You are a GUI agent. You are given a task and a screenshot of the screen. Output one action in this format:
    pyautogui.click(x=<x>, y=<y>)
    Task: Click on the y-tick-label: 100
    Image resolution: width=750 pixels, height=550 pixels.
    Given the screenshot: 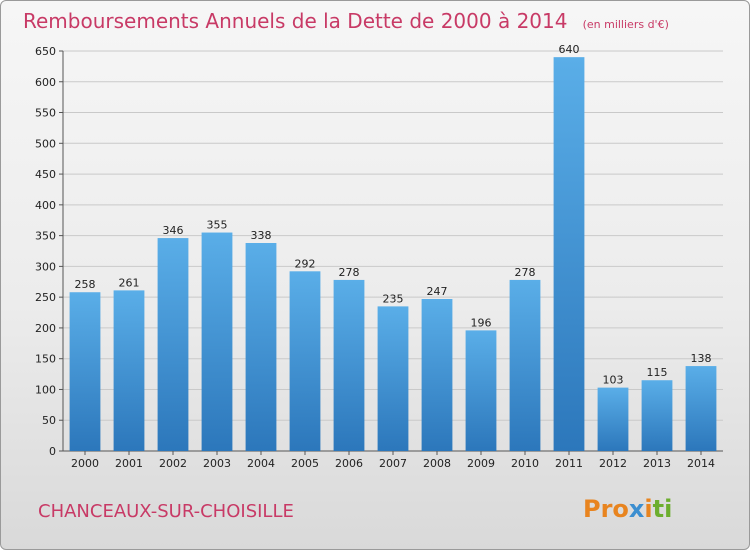 What is the action you would take?
    pyautogui.click(x=45, y=389)
    